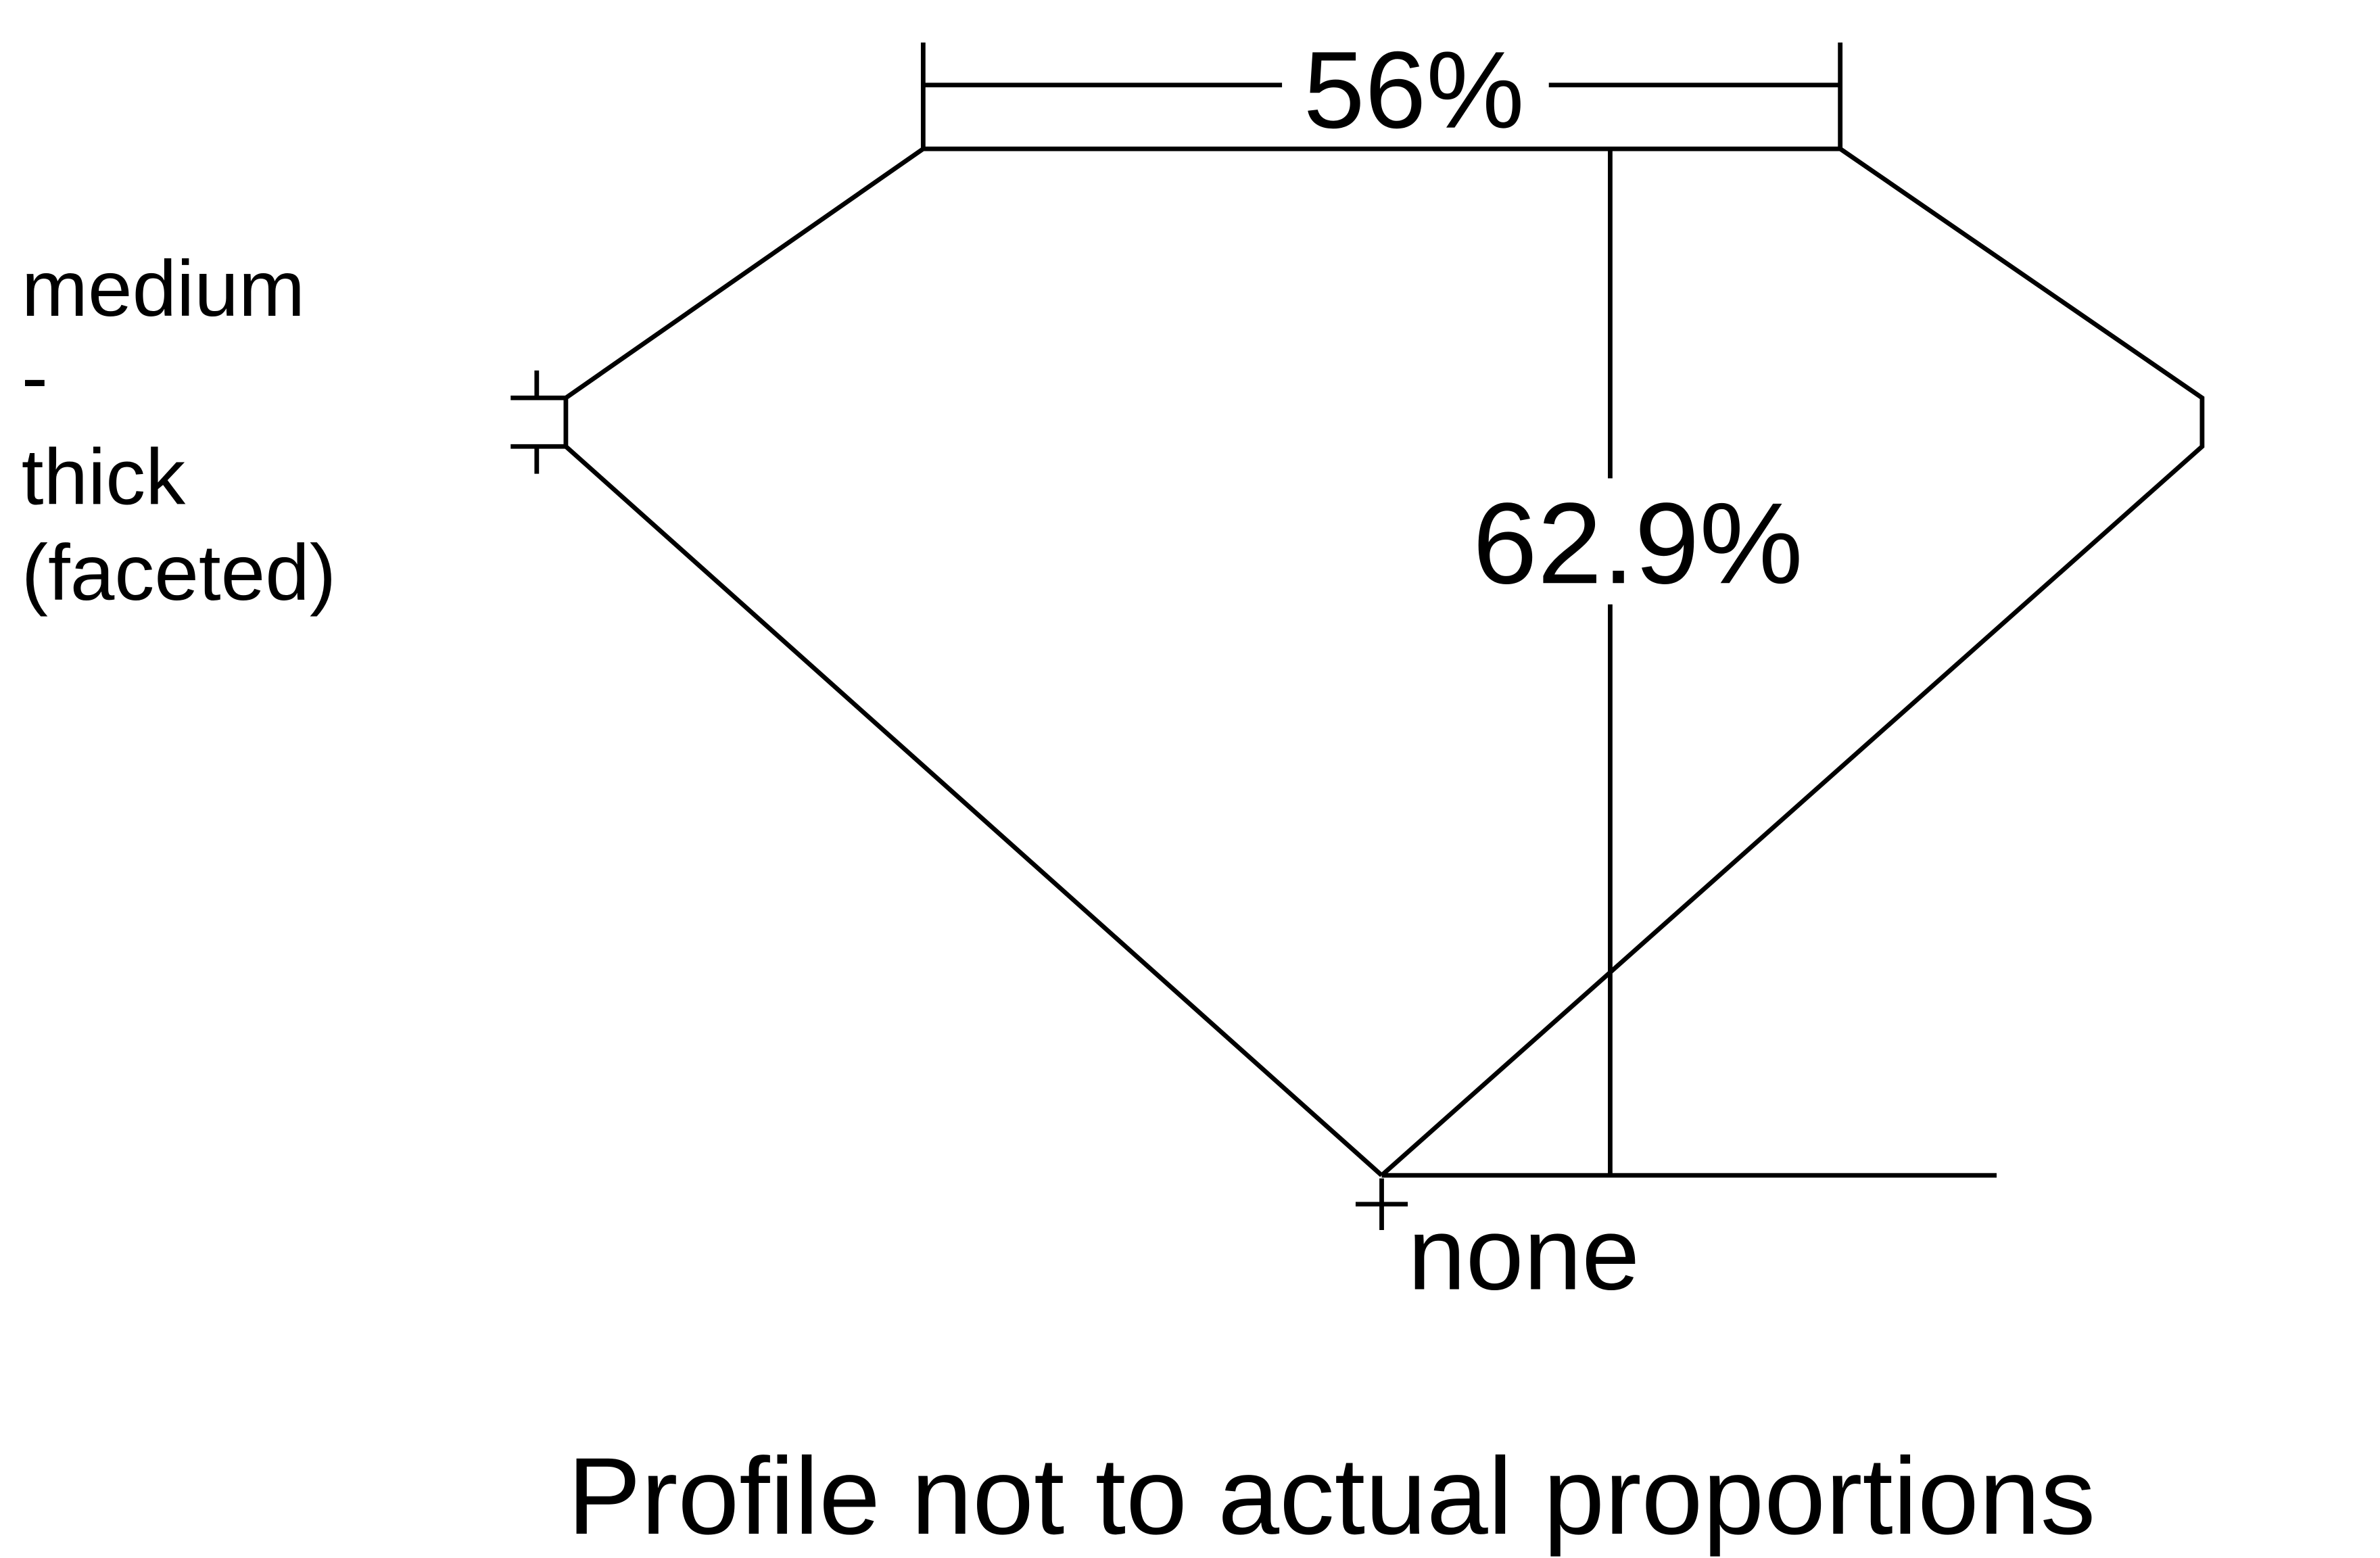 The width and height of the screenshot is (2380, 1558). What do you see at coordinates (1331, 1497) in the screenshot?
I see `footer-note: Profile not to actual proportions` at bounding box center [1331, 1497].